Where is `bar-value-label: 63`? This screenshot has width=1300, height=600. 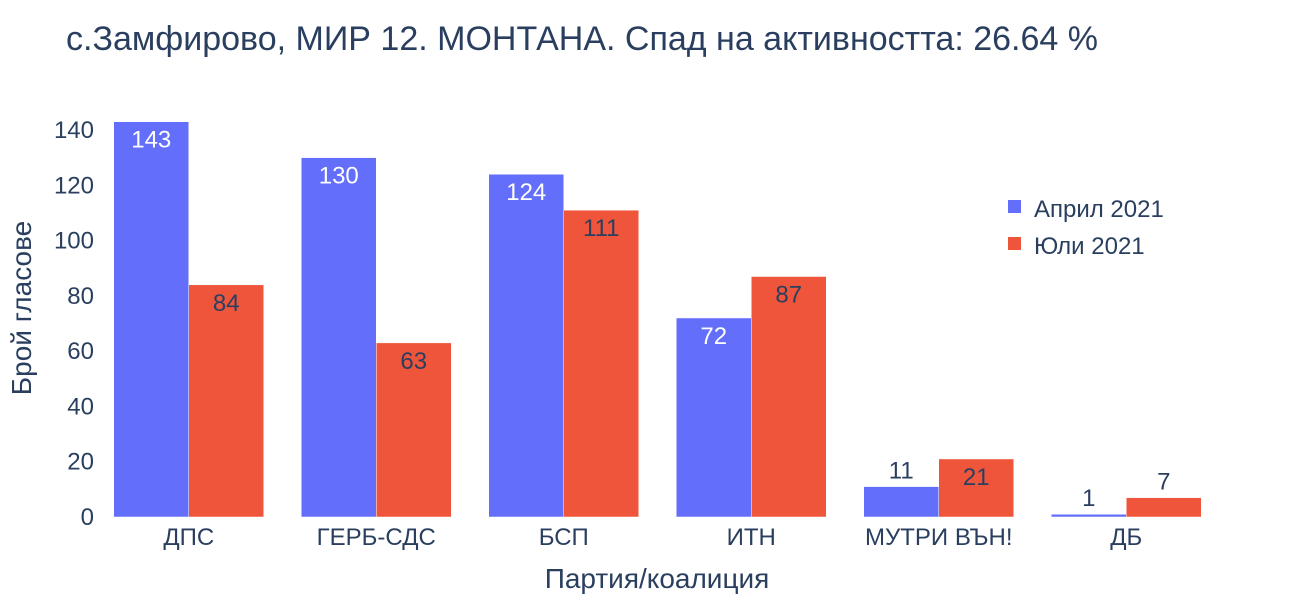
bar-value-label: 63 is located at coordinates (413, 361).